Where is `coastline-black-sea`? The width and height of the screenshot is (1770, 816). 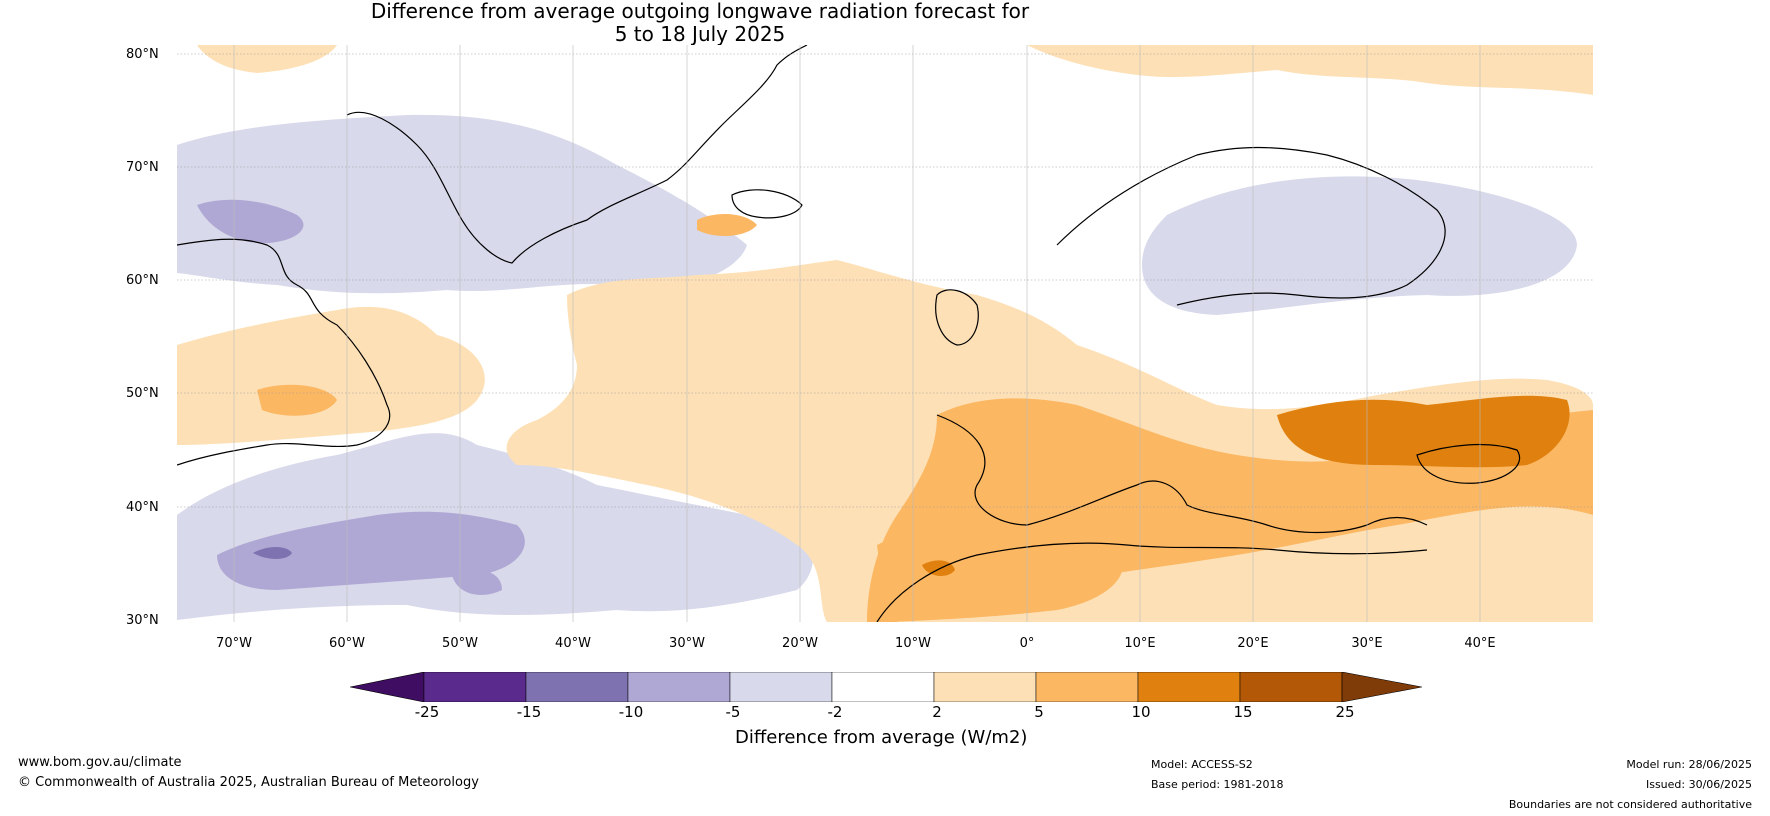 coastline-black-sea is located at coordinates (1468, 463).